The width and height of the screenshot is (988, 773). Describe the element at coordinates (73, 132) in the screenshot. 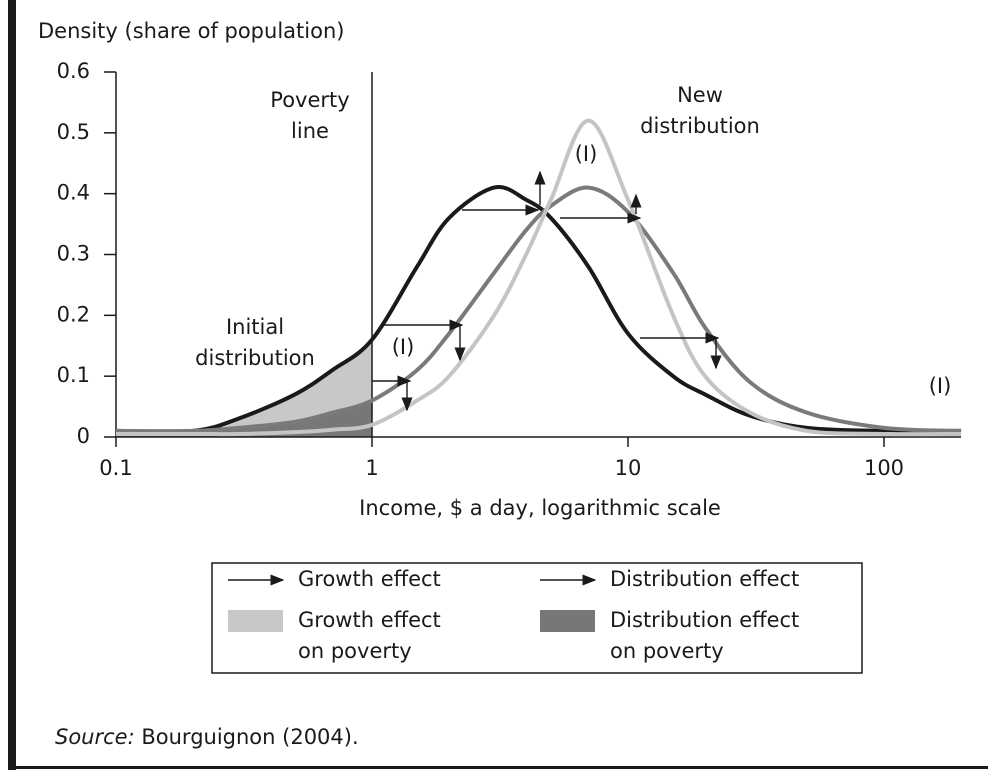

I see `y-tick-label: 0.5` at that location.